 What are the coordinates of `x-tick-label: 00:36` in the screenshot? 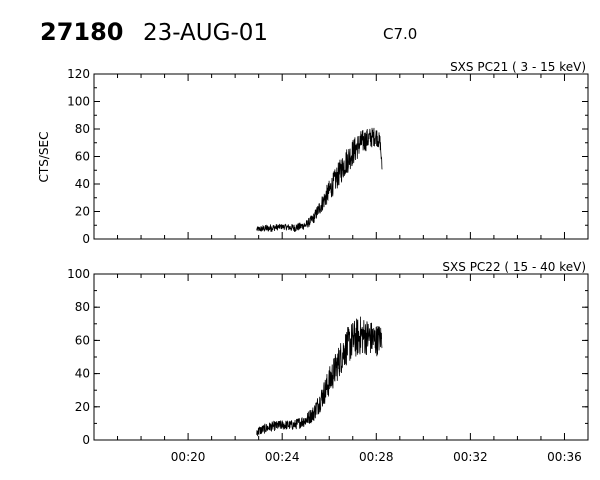 It's located at (564, 457).